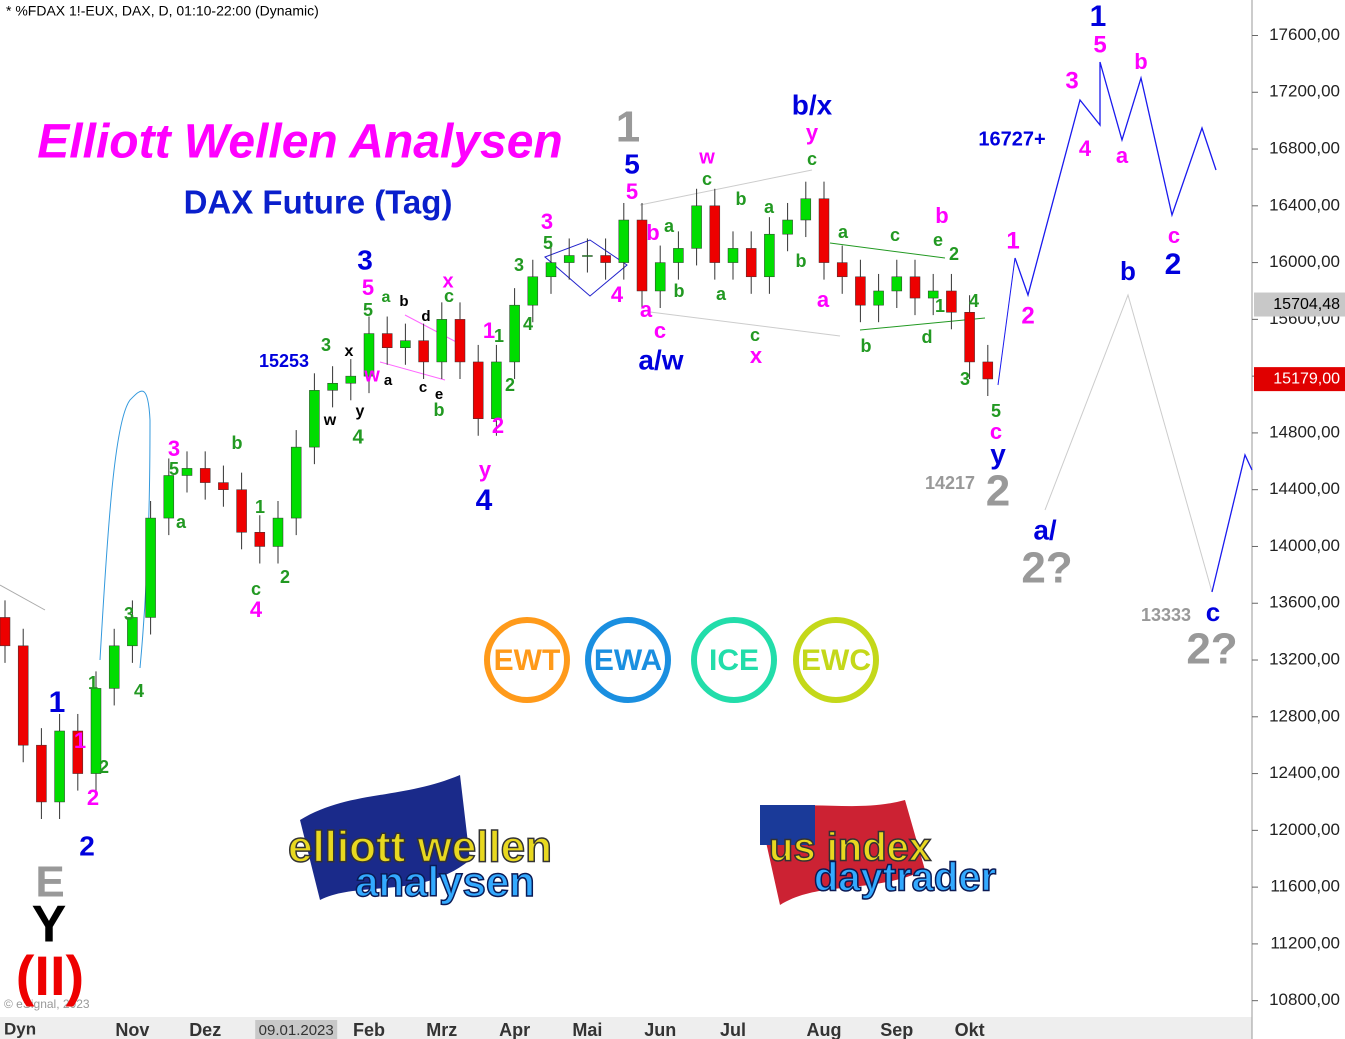  Describe the element at coordinates (1166, 615) in the screenshot. I see `wave-label: 13333` at that location.